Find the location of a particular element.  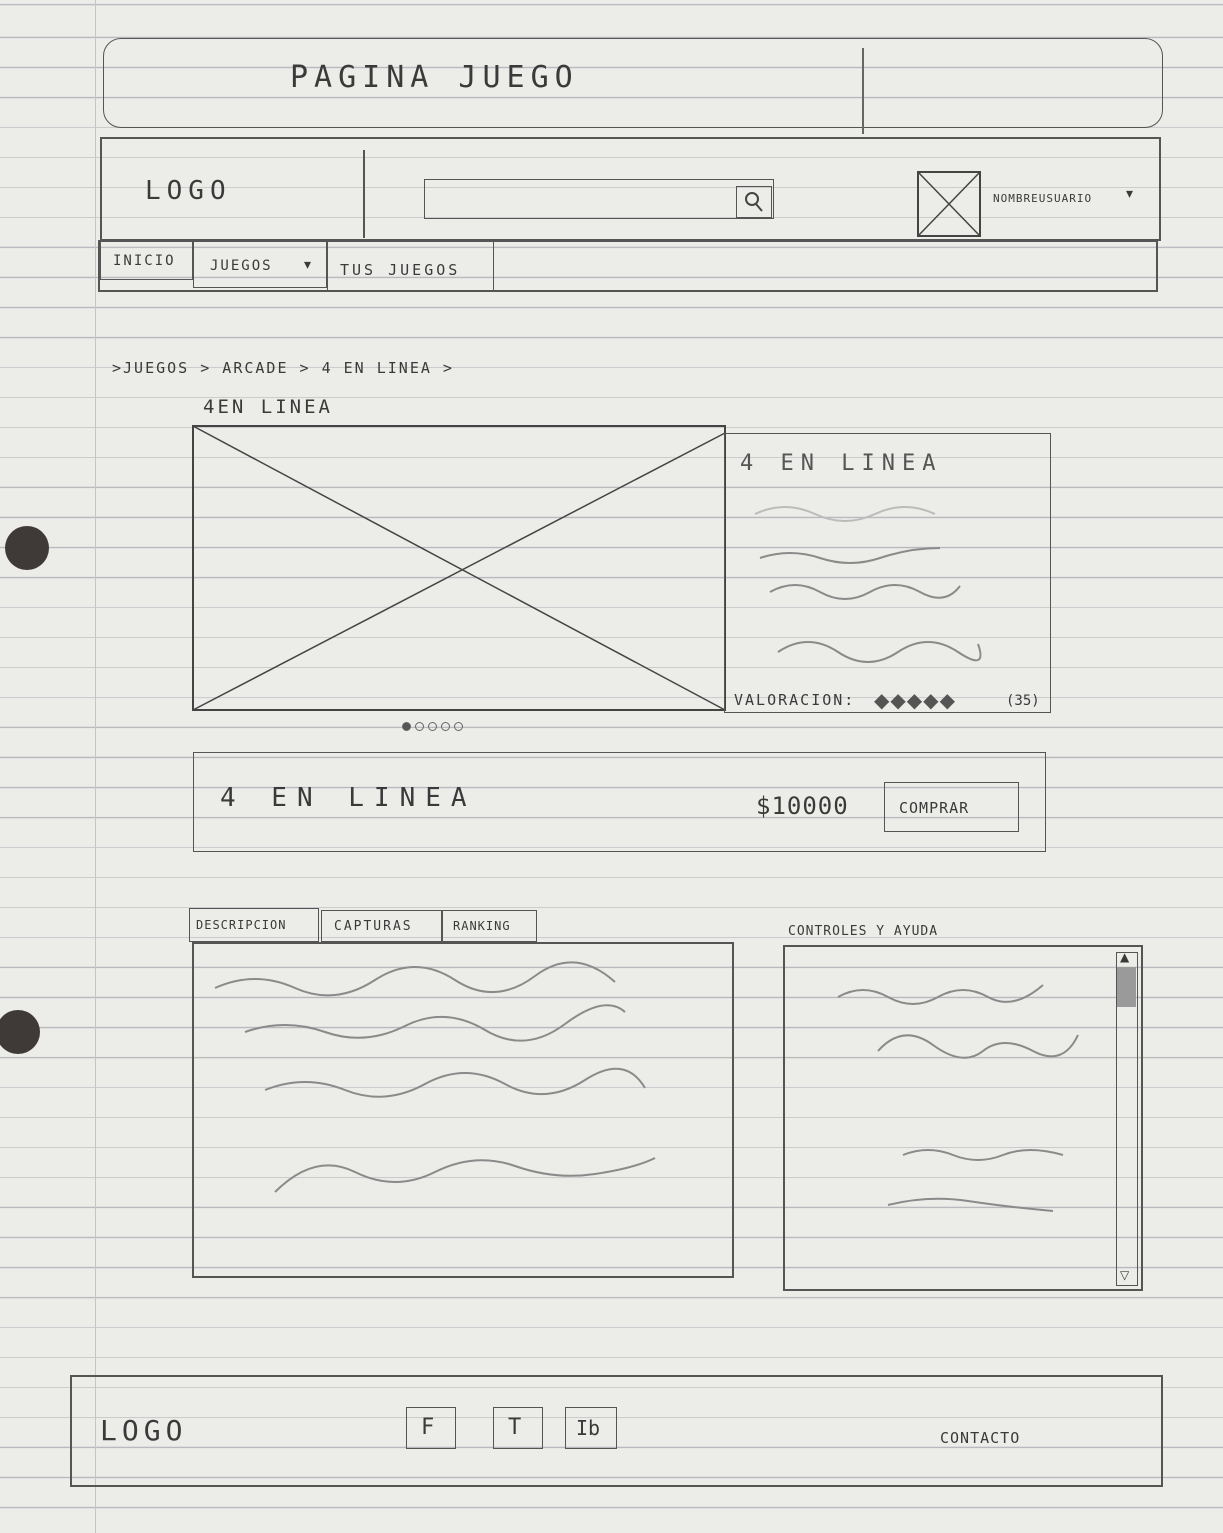

price: $10000 is located at coordinates (802, 806).